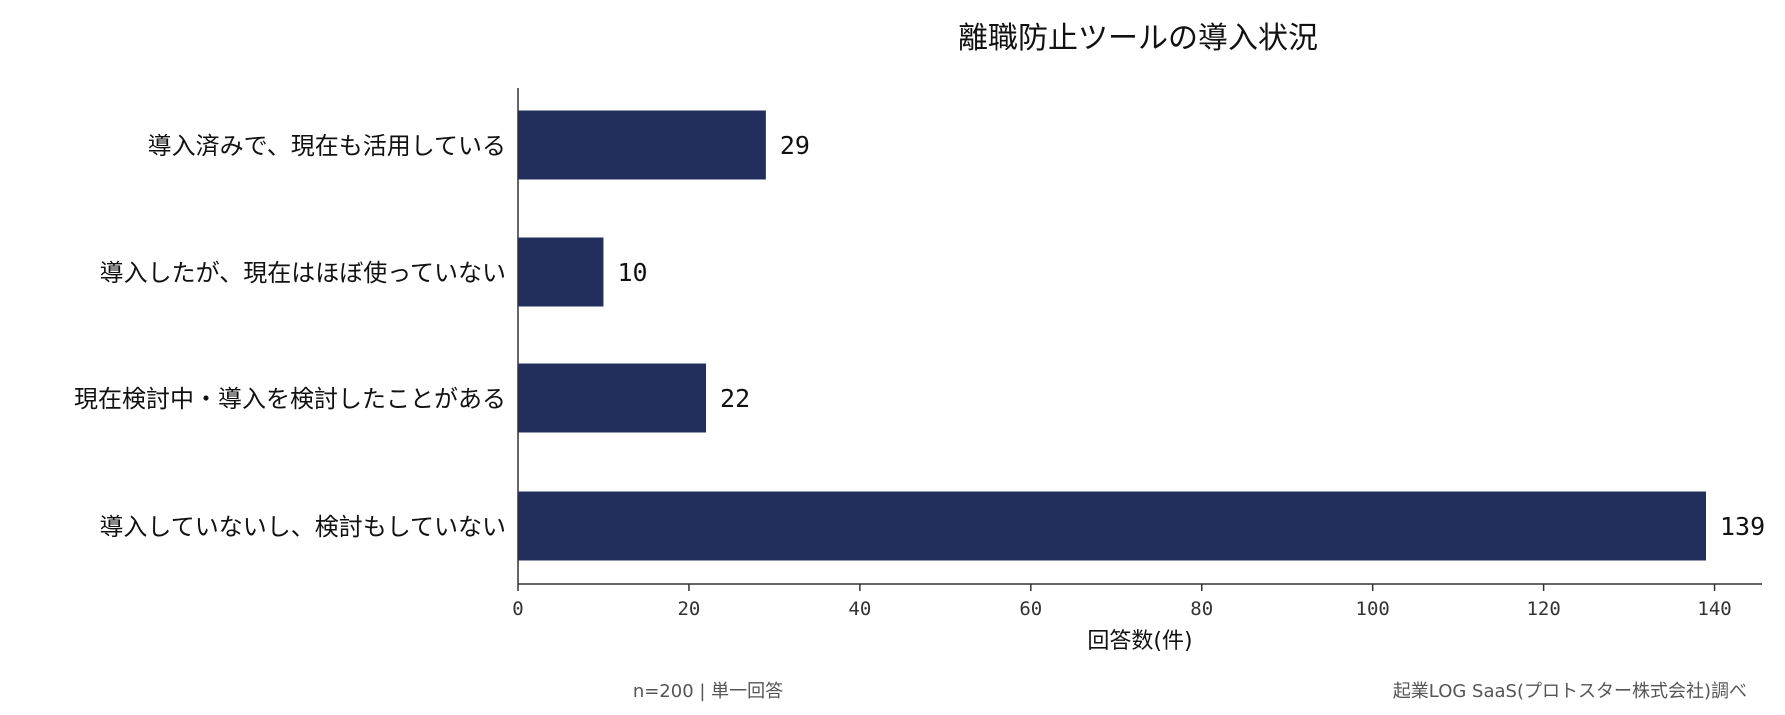 This screenshot has height=715, width=1785. I want to click on data-label: 139, so click(1742, 526).